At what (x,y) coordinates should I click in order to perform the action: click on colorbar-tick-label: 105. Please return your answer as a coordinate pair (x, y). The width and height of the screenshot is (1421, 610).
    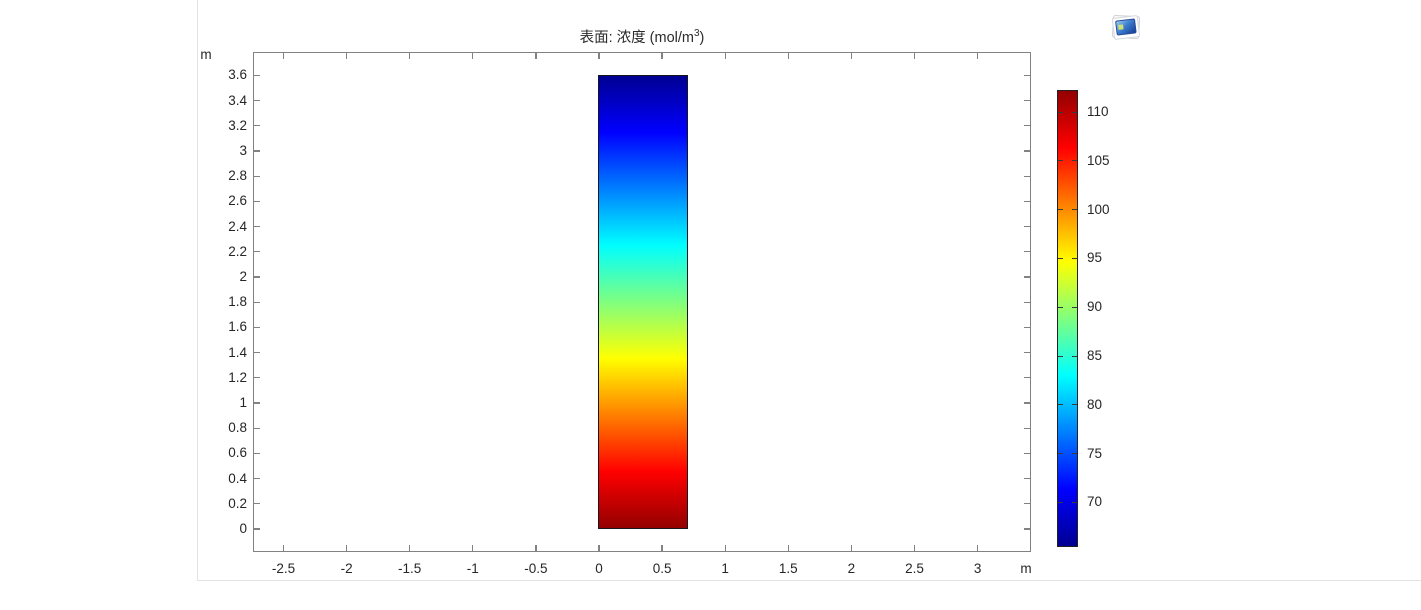
    Looking at the image, I should click on (1098, 160).